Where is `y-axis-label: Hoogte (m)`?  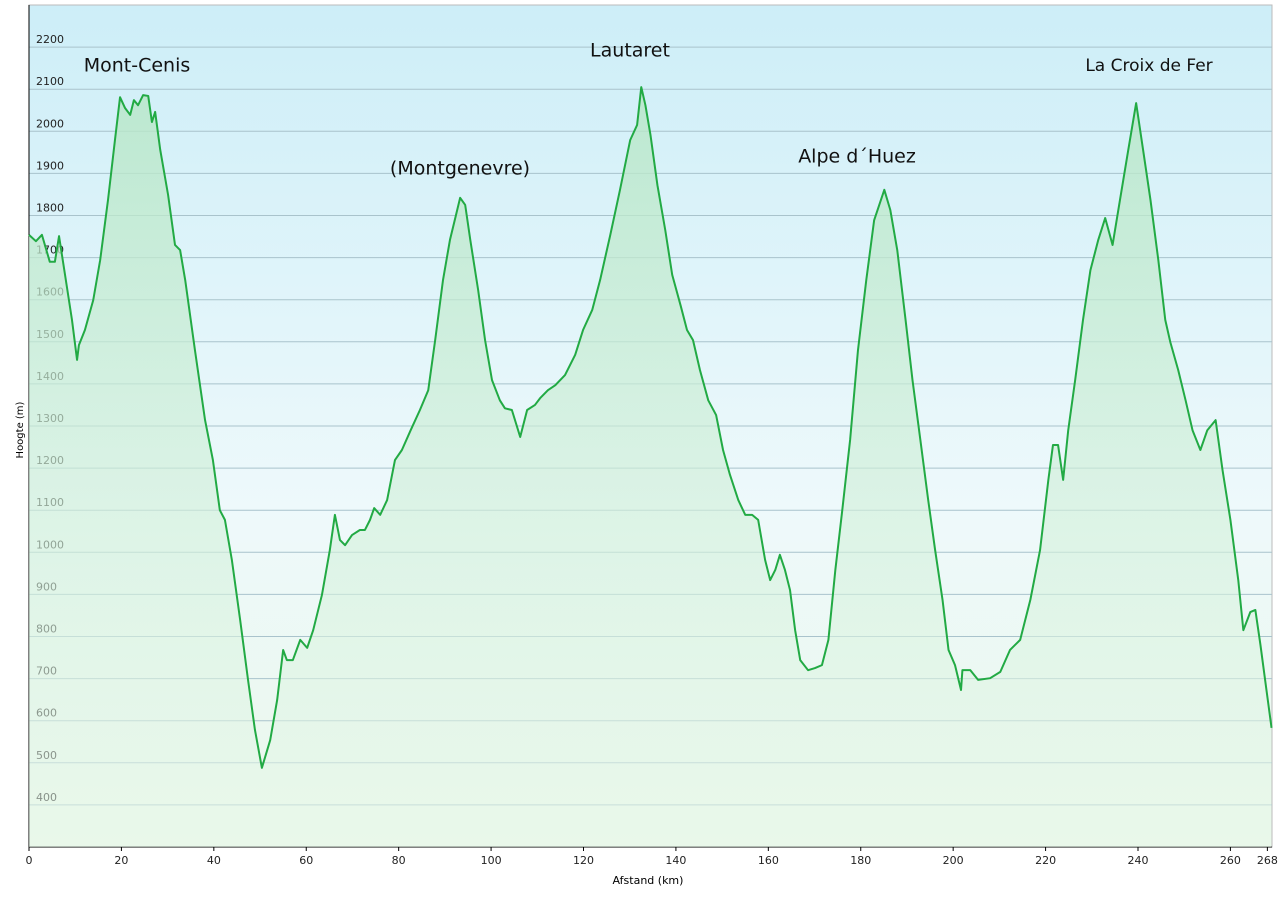
y-axis-label: Hoogte (m) is located at coordinates (20, 429).